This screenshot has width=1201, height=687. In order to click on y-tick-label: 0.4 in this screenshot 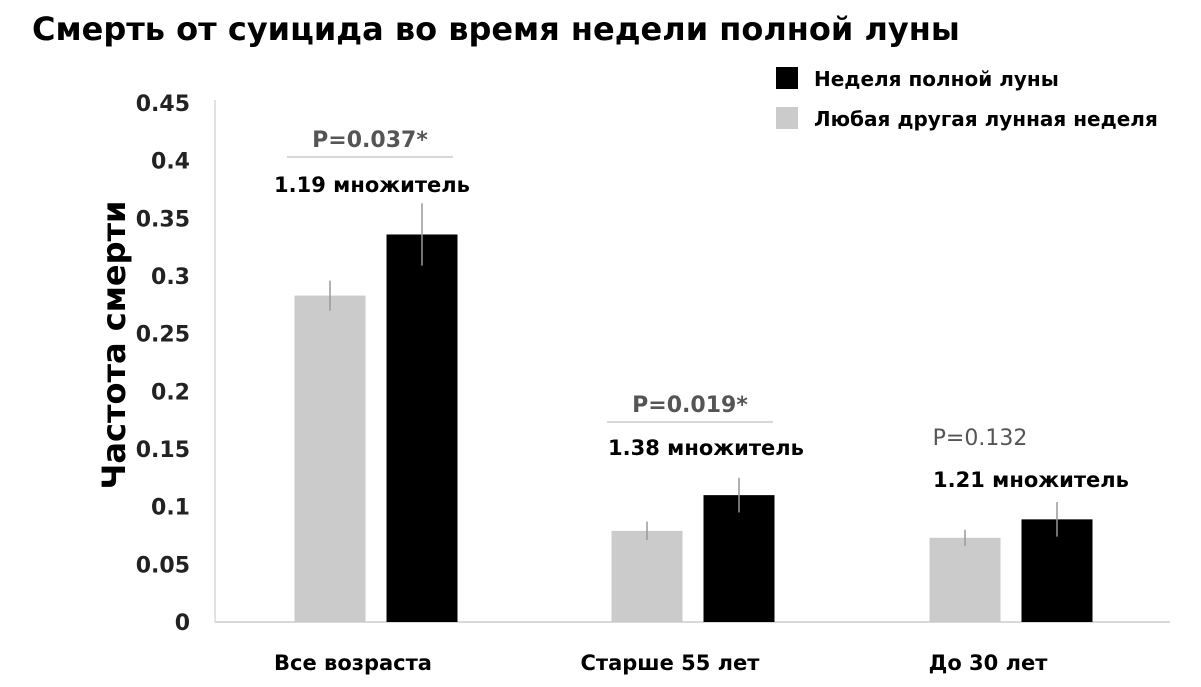, I will do `click(170, 162)`.